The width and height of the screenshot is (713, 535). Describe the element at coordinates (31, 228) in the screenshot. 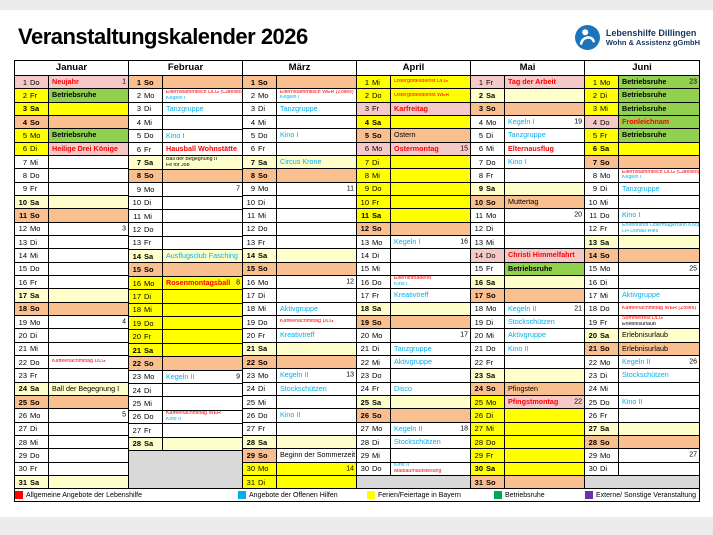

I see `day-label: 12 Mo` at that location.